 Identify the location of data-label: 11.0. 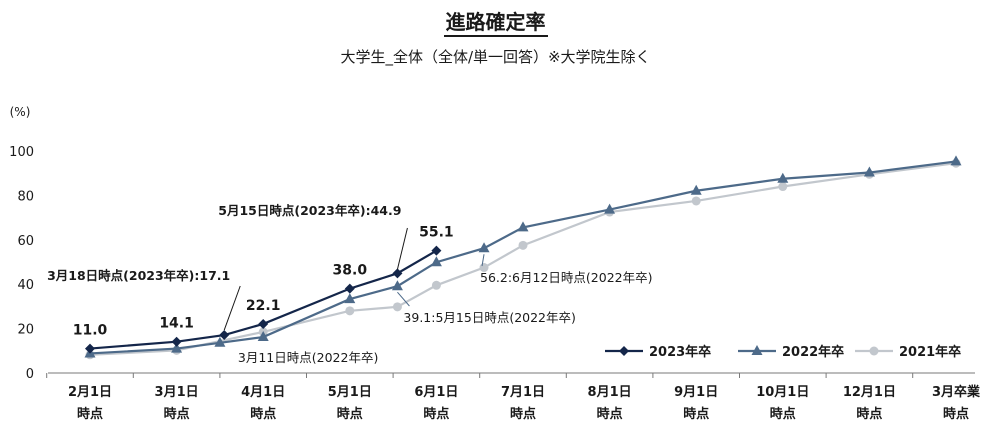
(90, 331).